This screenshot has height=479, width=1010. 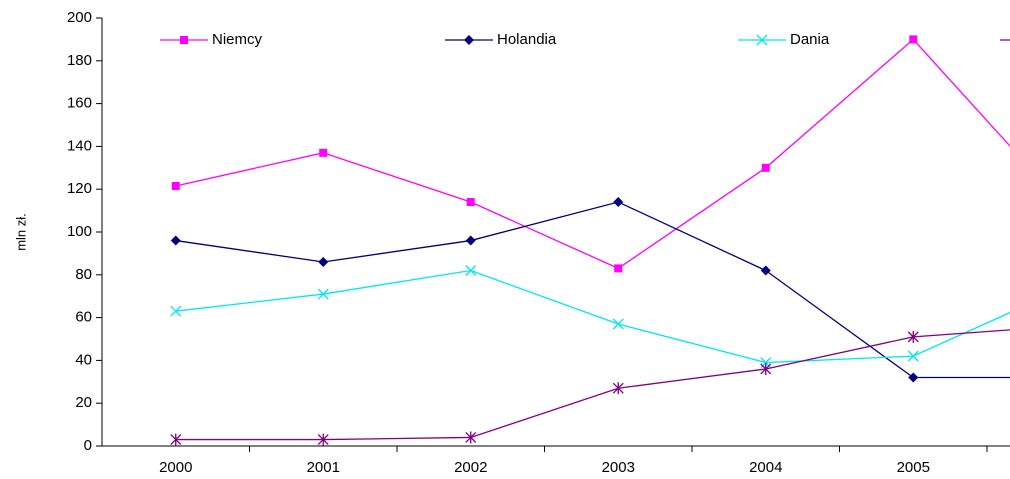 I want to click on y-axis-label: mln zł., so click(x=20, y=232).